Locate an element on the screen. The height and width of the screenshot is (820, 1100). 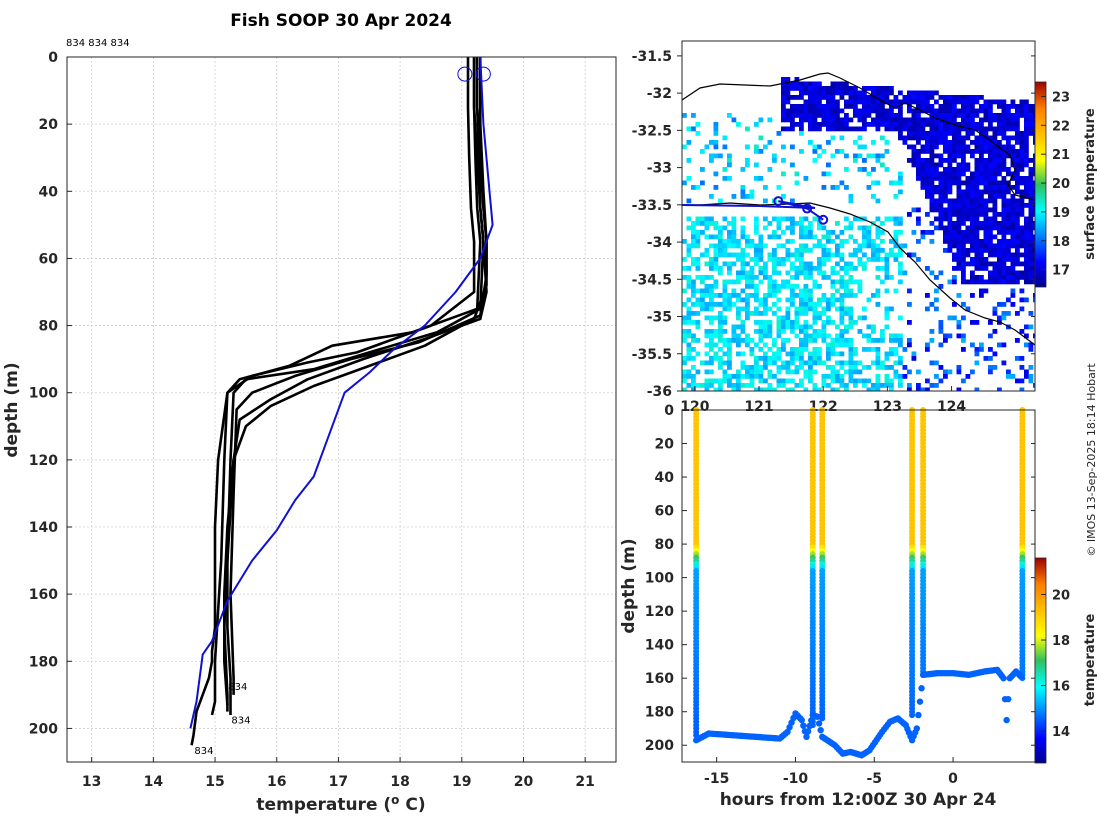
profile-chart-title: Fish SOOP 30 Apr 2024 is located at coordinates (341, 21).